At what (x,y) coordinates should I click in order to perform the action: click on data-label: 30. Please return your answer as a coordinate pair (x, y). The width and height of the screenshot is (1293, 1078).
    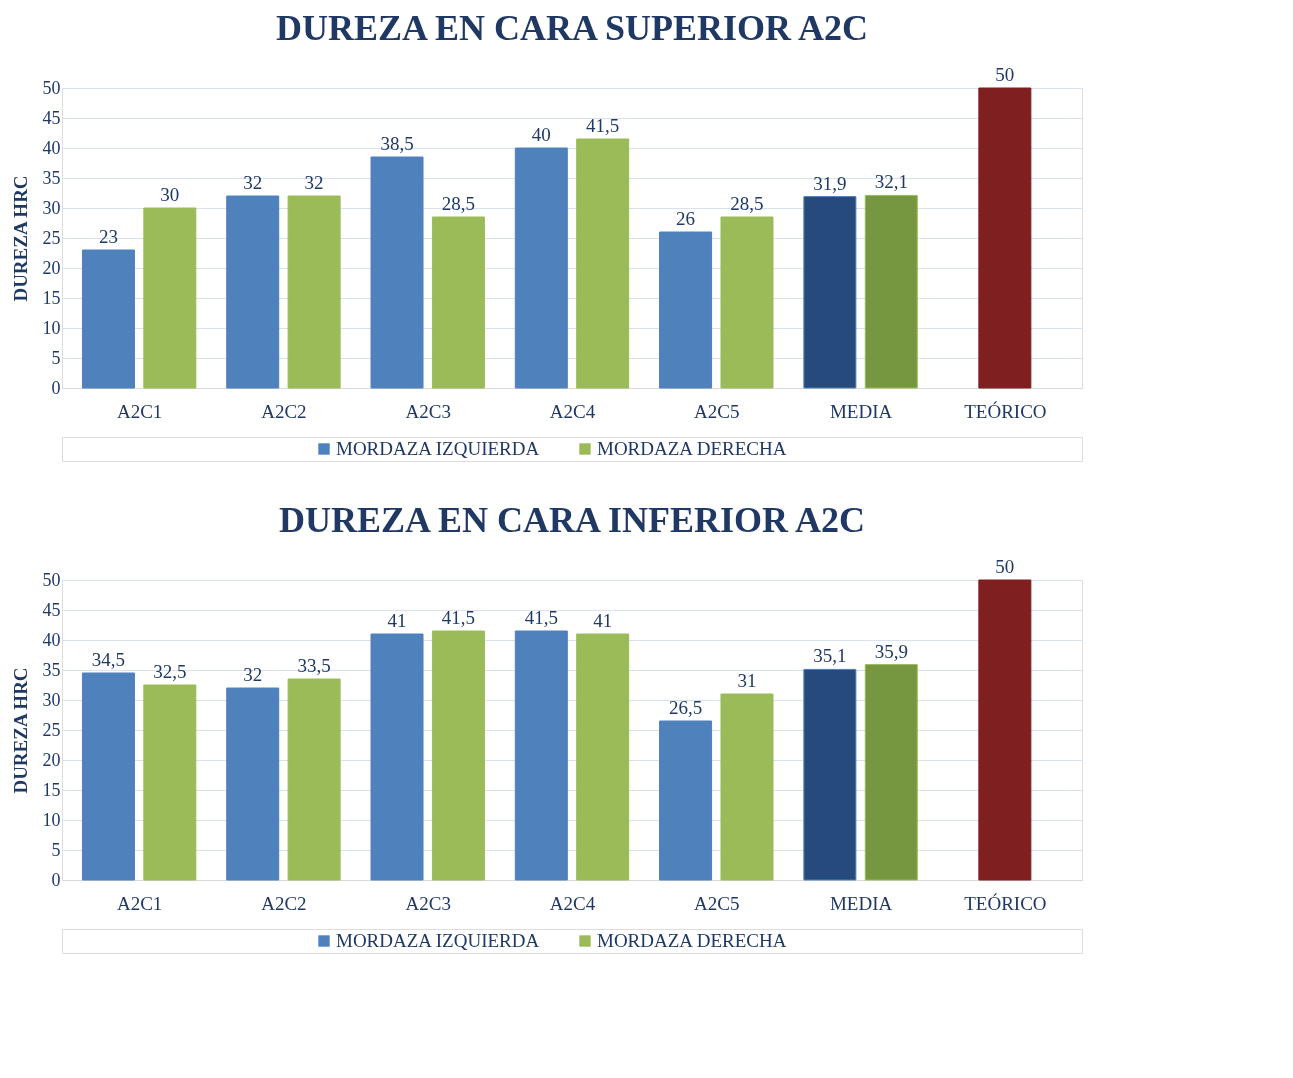
    Looking at the image, I should click on (170, 194).